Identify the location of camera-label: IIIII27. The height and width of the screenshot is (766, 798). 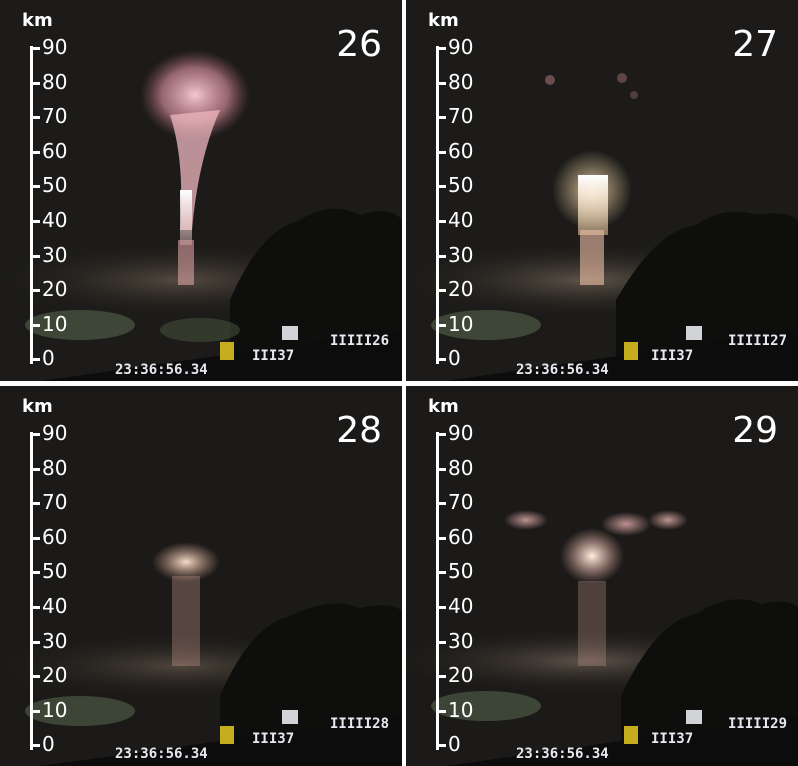
(758, 341).